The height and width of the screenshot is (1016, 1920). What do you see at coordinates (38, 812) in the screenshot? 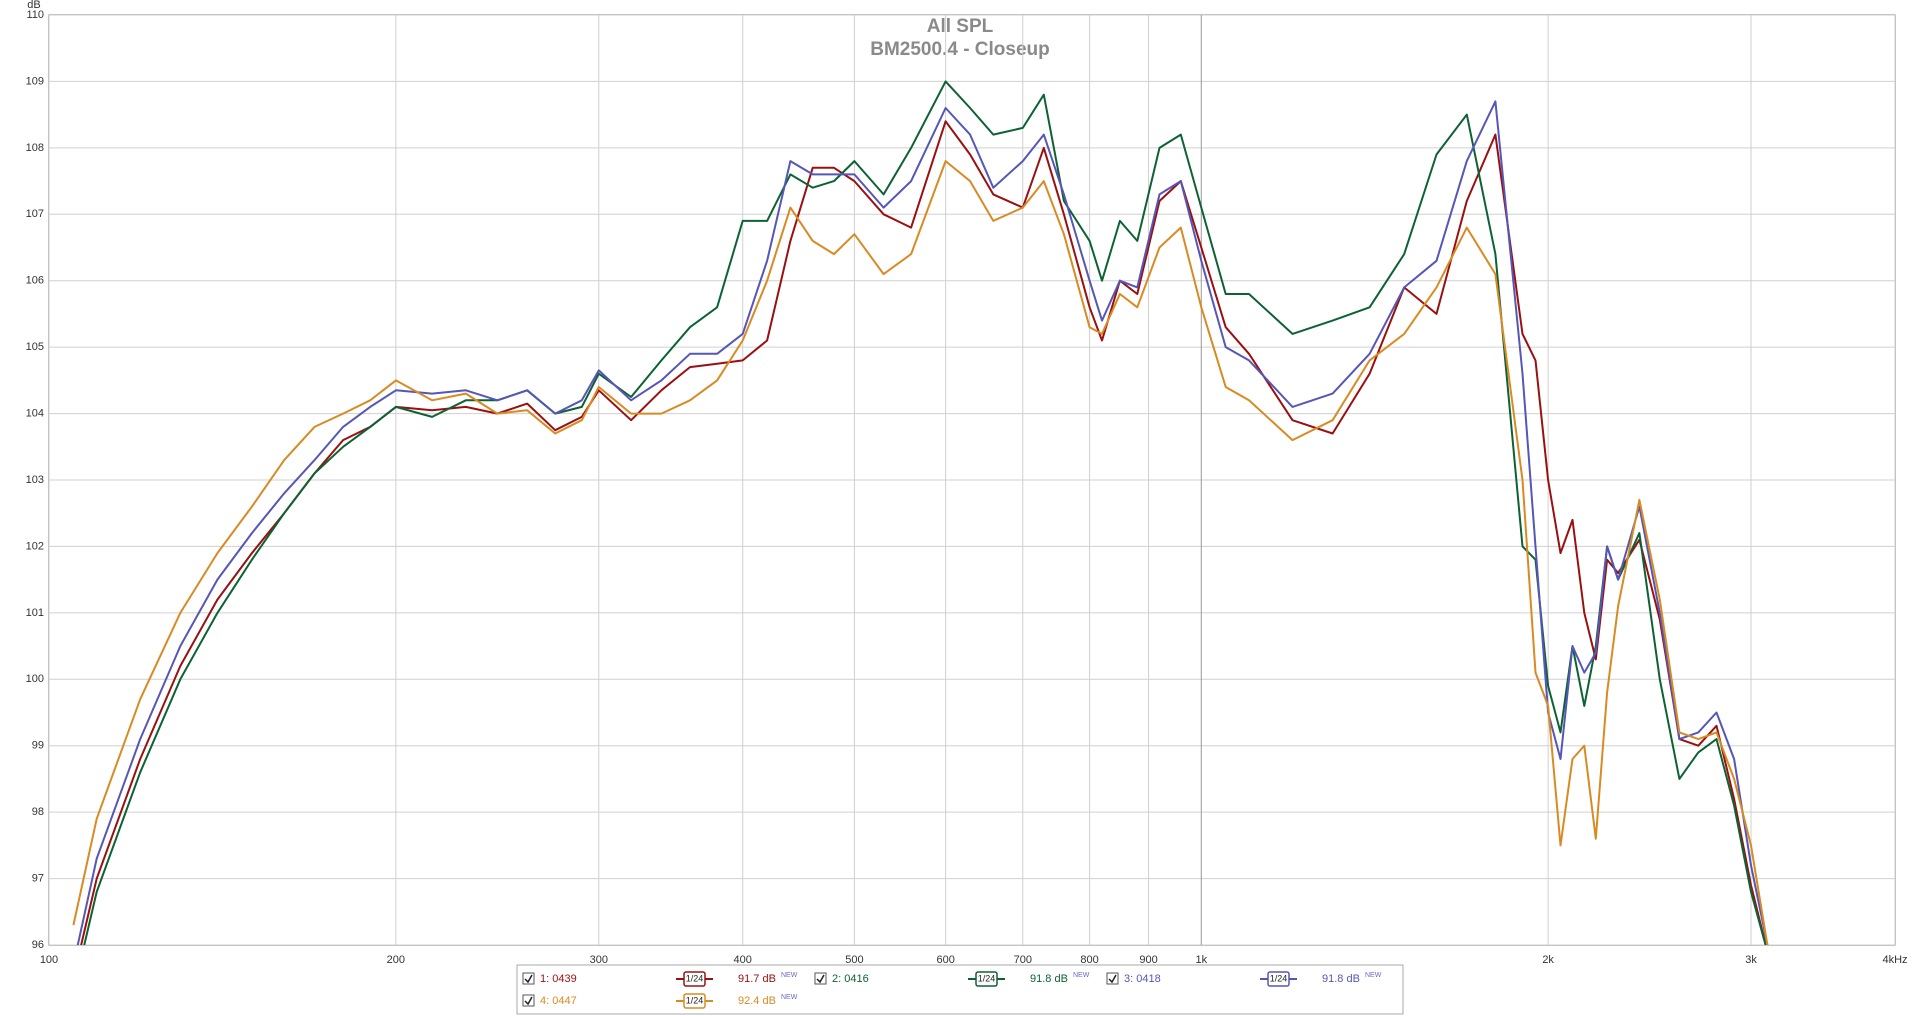
I see `y-tick-label: 98` at bounding box center [38, 812].